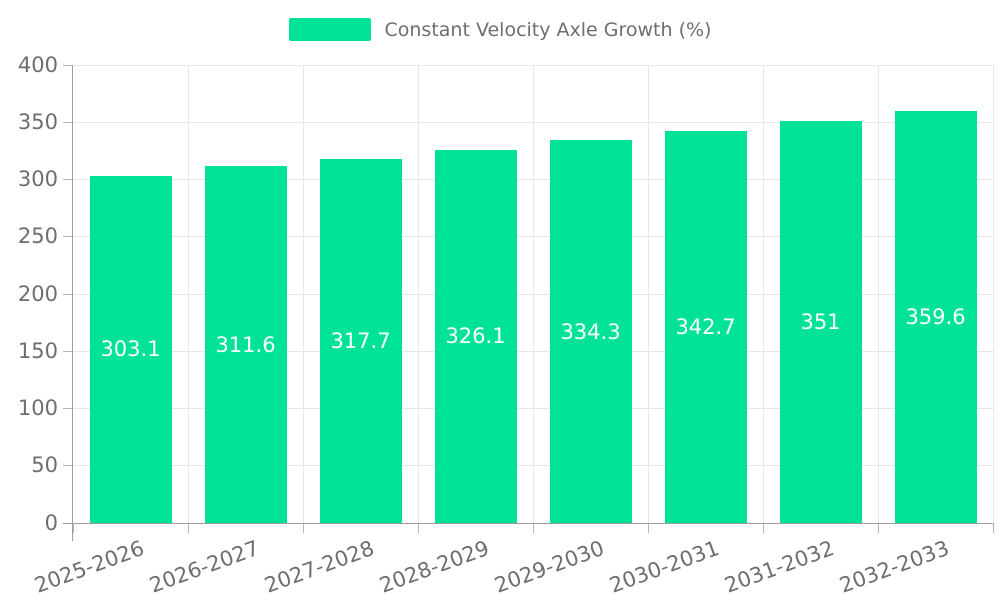  What do you see at coordinates (37, 64) in the screenshot?
I see `y-axis-label: 400` at bounding box center [37, 64].